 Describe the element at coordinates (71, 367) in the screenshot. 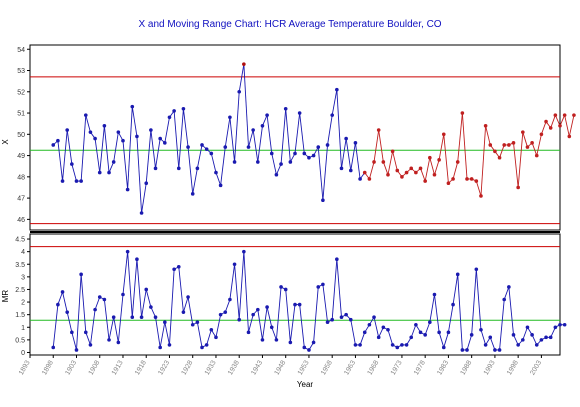

I see `x-tick-label: 1903` at that location.